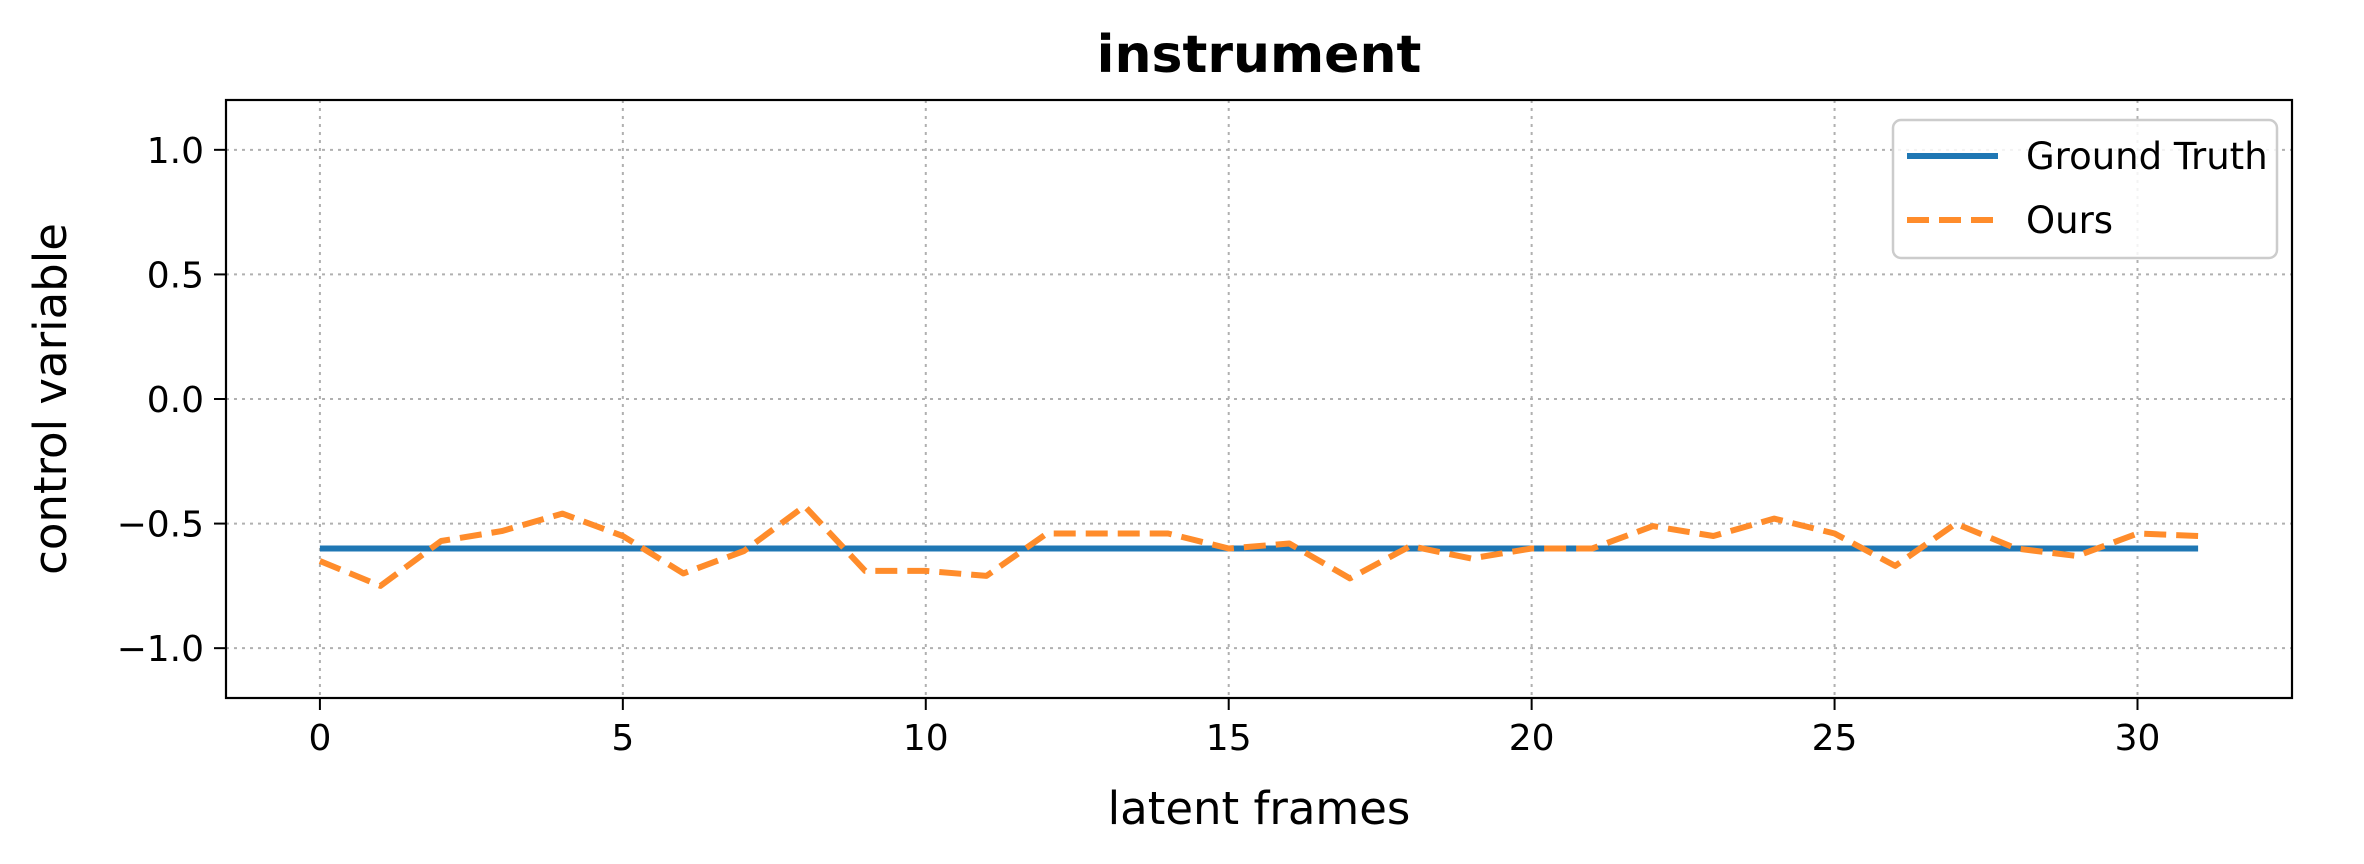  Describe the element at coordinates (2085, 189) in the screenshot. I see `legend: Ground Truth Ours` at that location.